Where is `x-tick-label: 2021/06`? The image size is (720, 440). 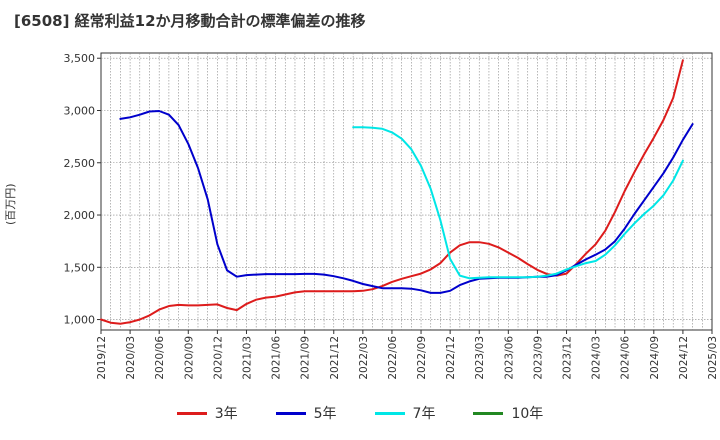
x-tick-label: 2021/06 is located at coordinates (277, 358).